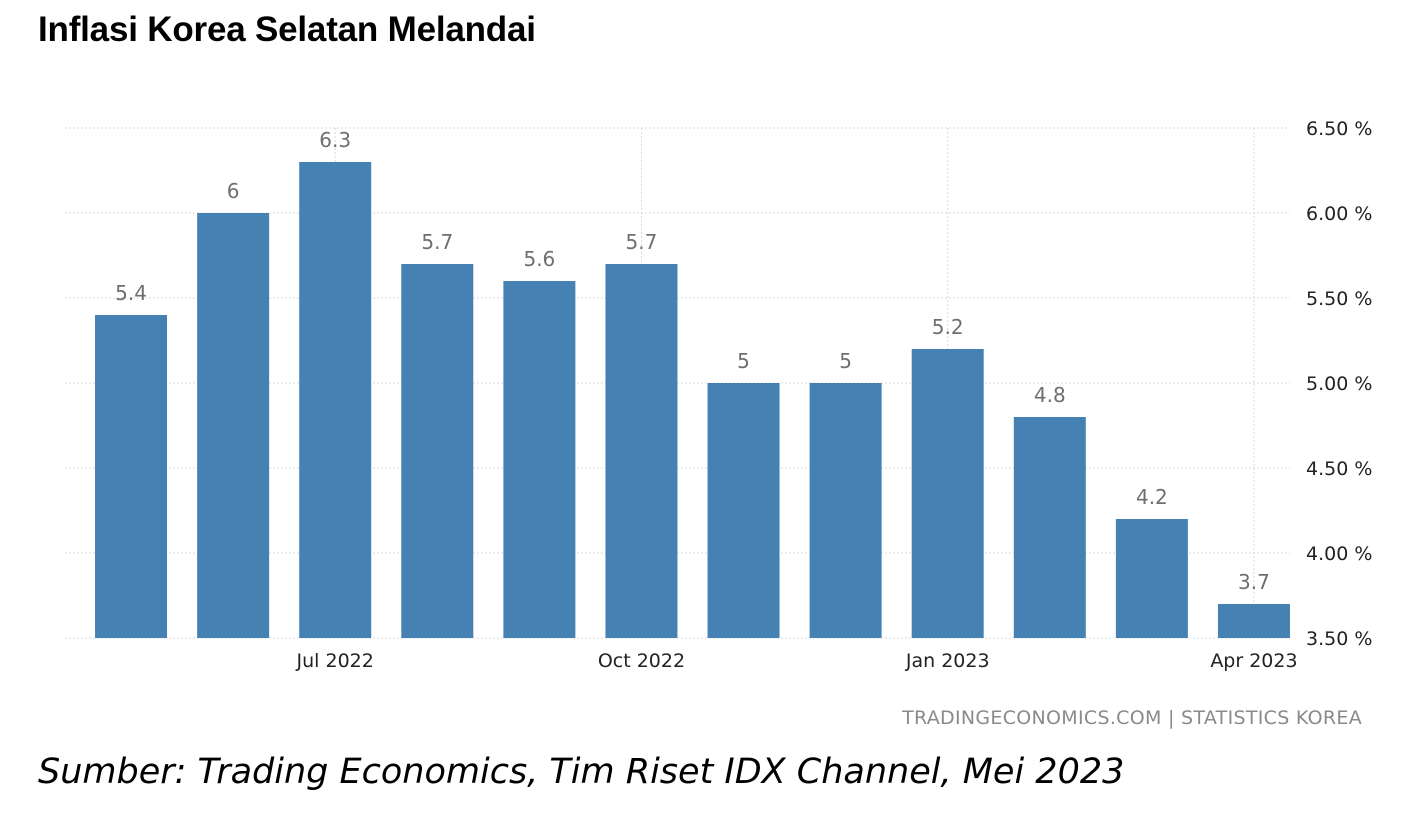 The height and width of the screenshot is (816, 1408). What do you see at coordinates (1152, 497) in the screenshot?
I see `data-label: 4.2` at bounding box center [1152, 497].